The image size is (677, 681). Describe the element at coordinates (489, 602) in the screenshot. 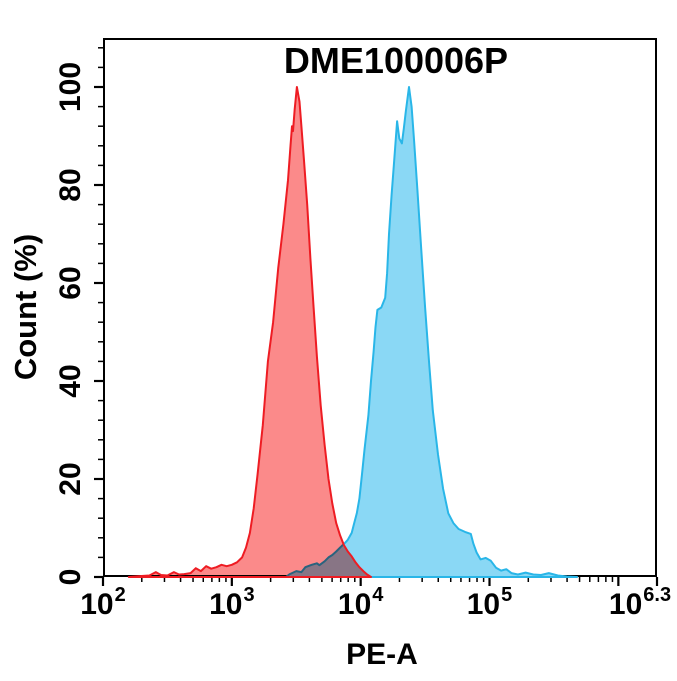

I see `x-tick-label-10e5: 10⁵` at that location.